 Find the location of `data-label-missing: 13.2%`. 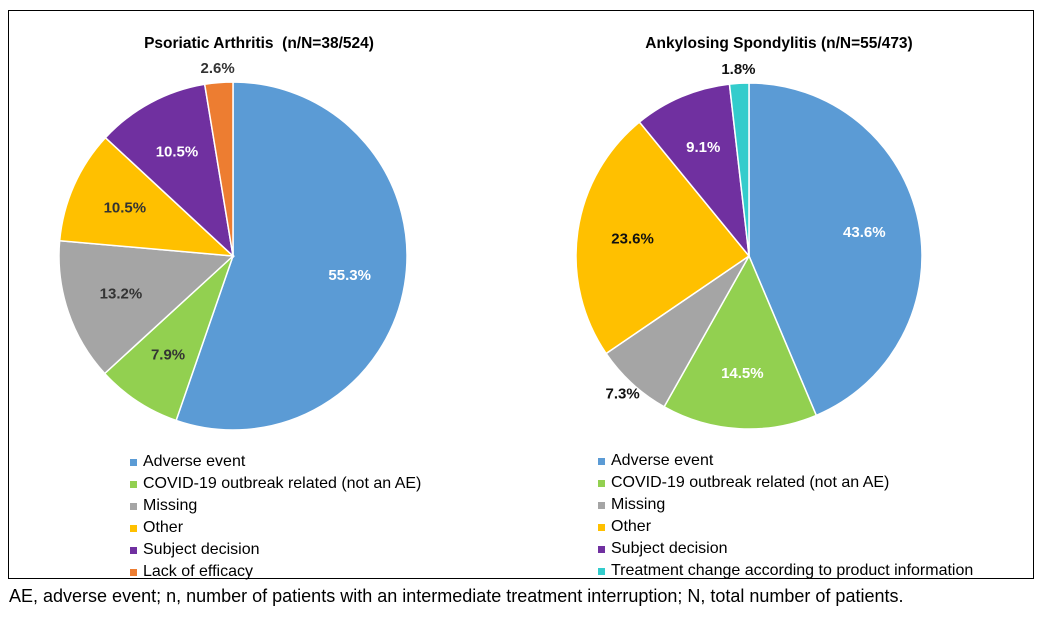

data-label-missing: 13.2% is located at coordinates (121, 293).